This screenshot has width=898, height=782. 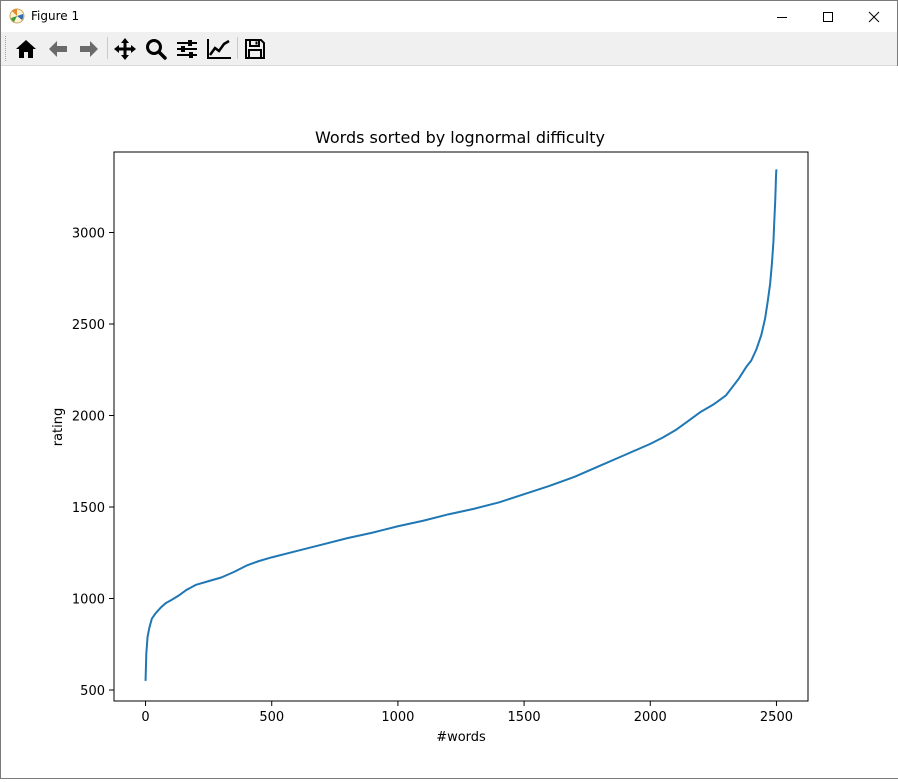 I want to click on forward-icon, so click(x=89, y=49).